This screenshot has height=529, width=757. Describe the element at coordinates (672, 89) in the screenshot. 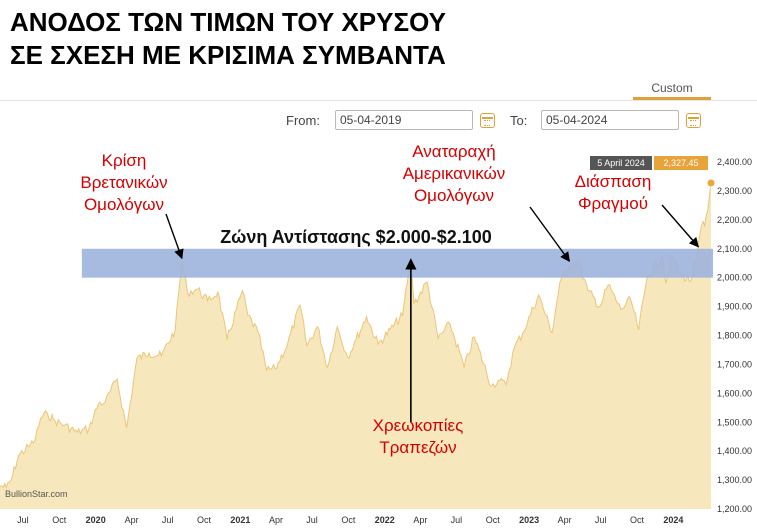

I see `tab-custom: Custom` at that location.